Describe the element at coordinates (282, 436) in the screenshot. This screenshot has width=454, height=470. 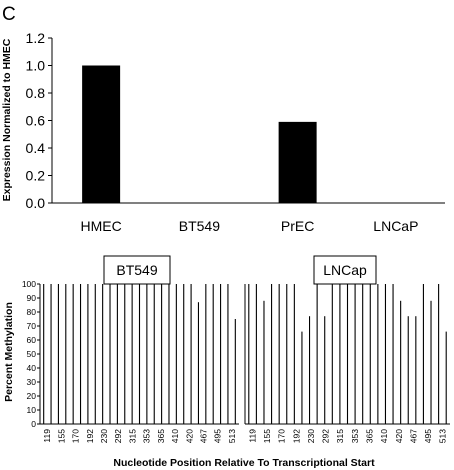
I see `lncap-x-tick-label: 170` at that location.